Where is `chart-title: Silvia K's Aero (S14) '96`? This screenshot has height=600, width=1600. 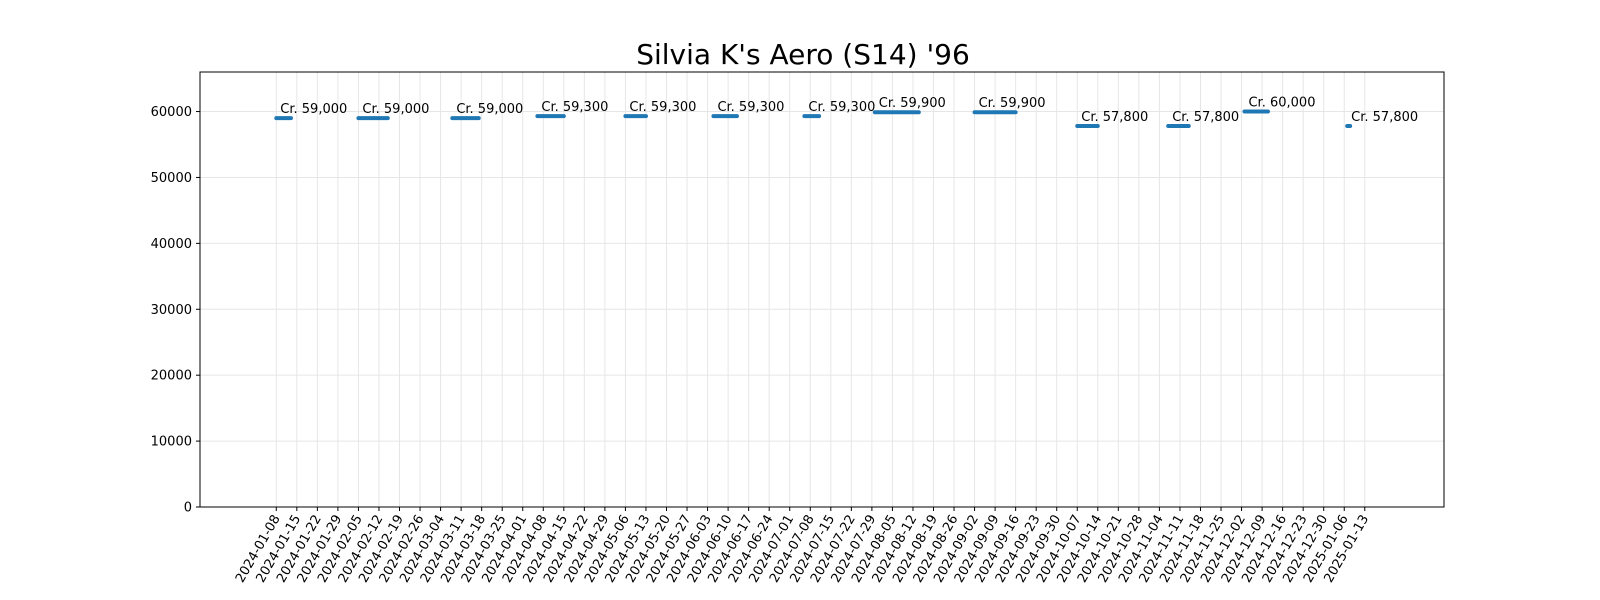 chart-title: Silvia K's Aero (S14) '96 is located at coordinates (803, 54).